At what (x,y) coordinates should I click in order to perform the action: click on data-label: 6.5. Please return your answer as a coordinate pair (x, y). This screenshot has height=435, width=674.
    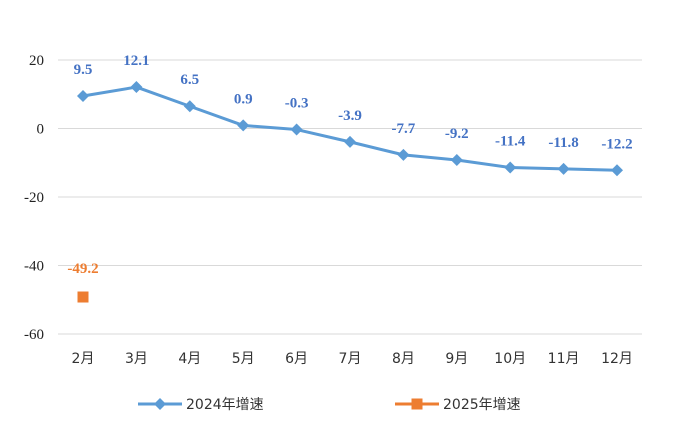
    Looking at the image, I should click on (189, 80).